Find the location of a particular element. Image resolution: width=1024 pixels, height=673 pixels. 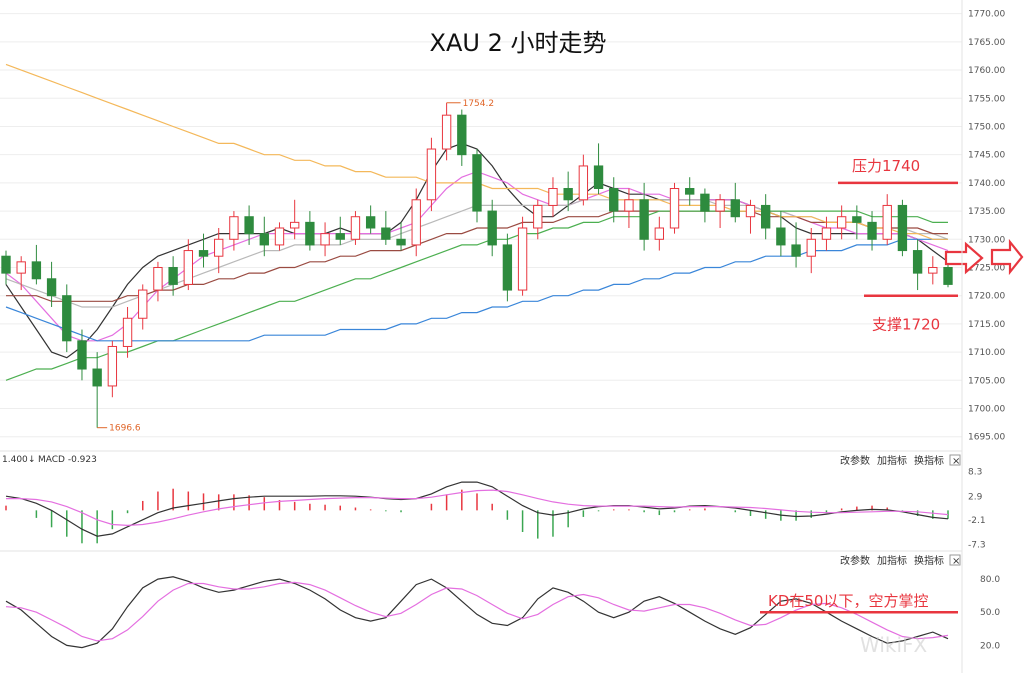

macd-header-left: 1.400 is located at coordinates (15, 460).